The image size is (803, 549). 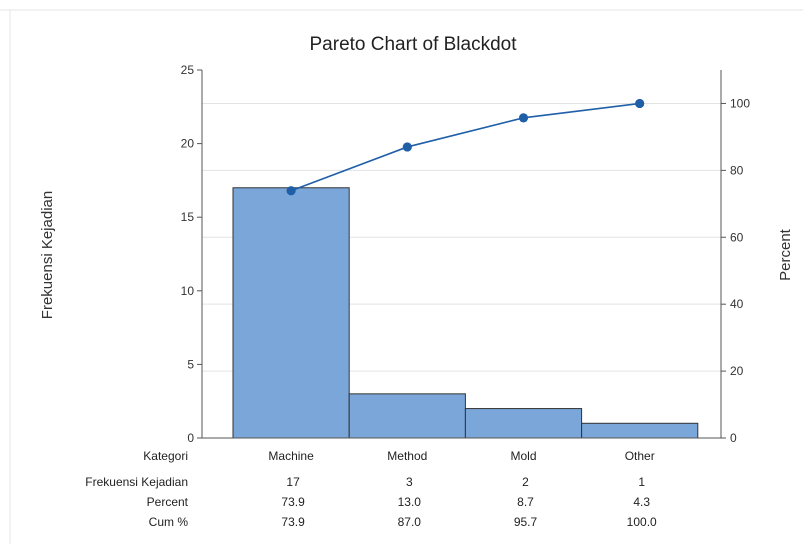 I want to click on y-tick-label: 20, so click(x=188, y=144).